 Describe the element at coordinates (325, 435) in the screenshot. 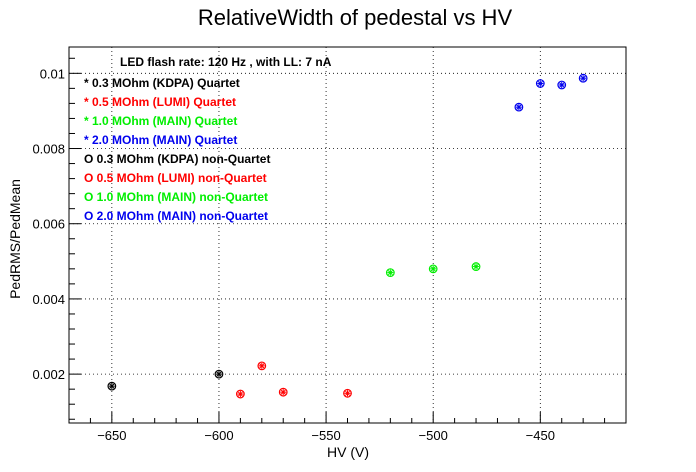

I see `x-tick-label: −550` at that location.